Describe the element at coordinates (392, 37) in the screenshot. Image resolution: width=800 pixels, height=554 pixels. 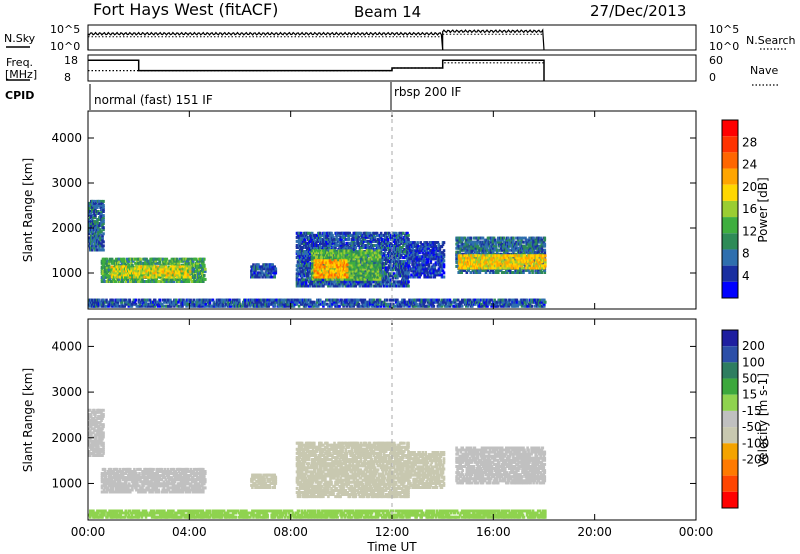
I see `noise-panel-frame` at that location.